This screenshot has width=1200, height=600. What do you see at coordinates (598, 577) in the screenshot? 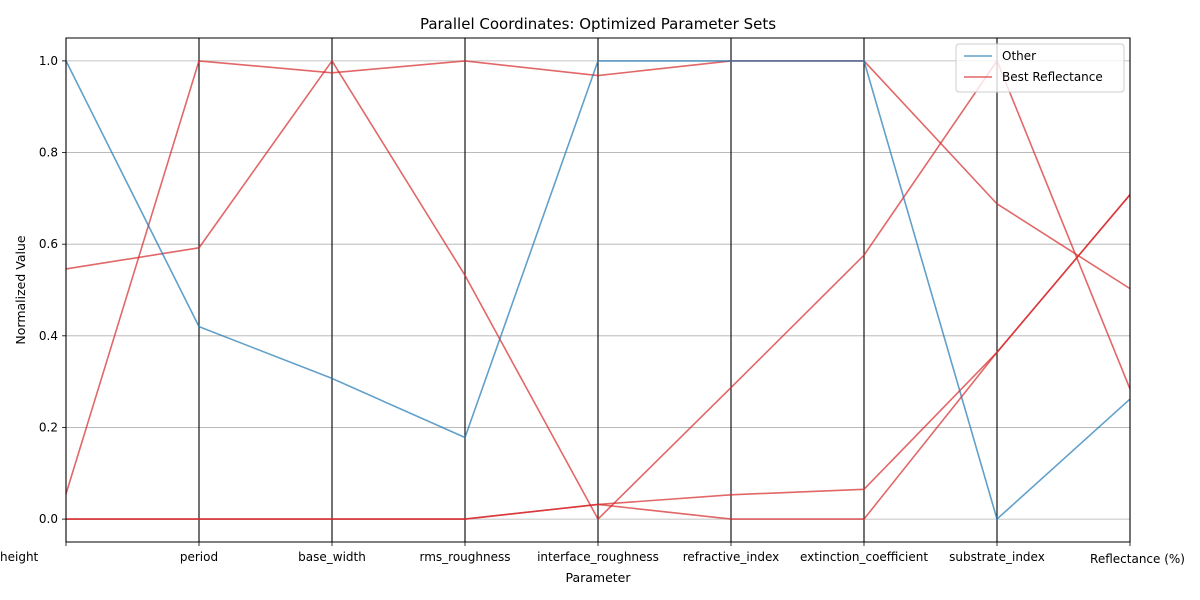
I see `x-axis-title: Parameter` at bounding box center [598, 577].